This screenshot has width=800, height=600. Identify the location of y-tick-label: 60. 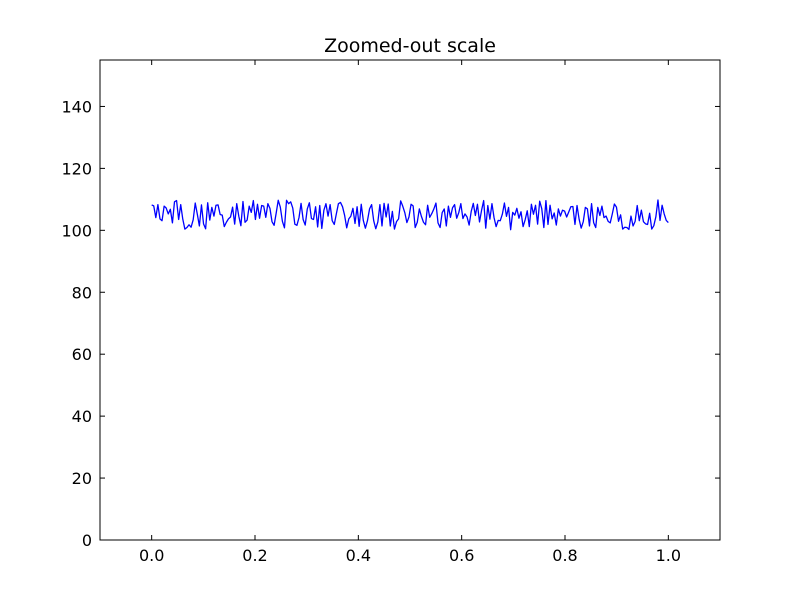
(82, 354).